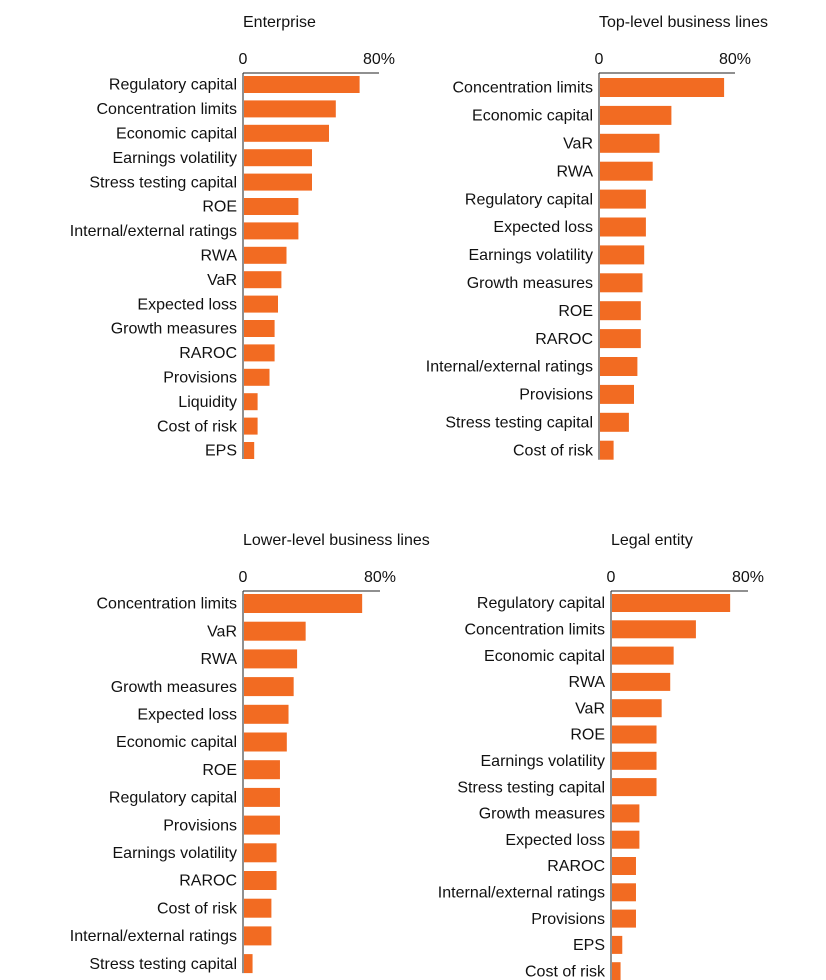 The image size is (826, 980). Describe the element at coordinates (279, 22) in the screenshot. I see `chart-title: Enterprise` at that location.